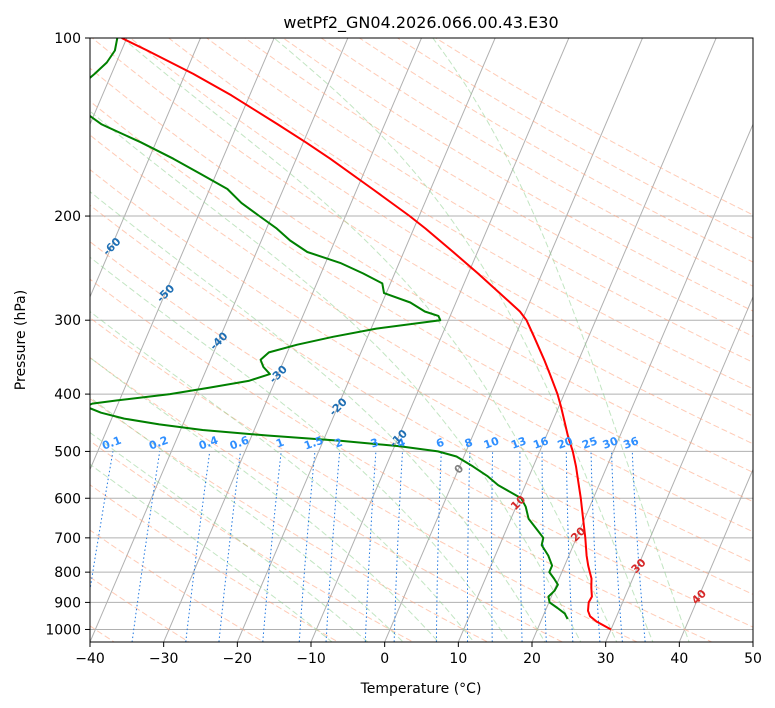 The image size is (775, 708). I want to click on y-tick-label: 300, so click(67, 321).